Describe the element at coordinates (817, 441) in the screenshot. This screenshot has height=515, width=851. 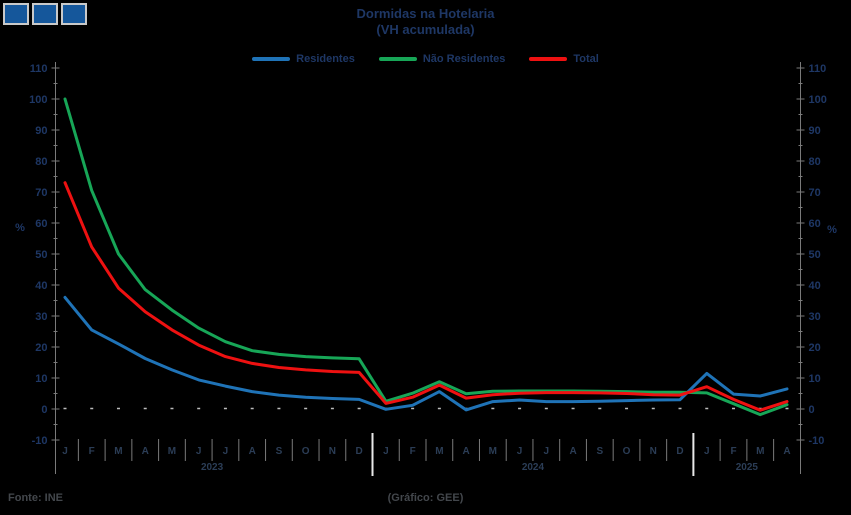
I see `y-axis-label-right: -10` at that location.